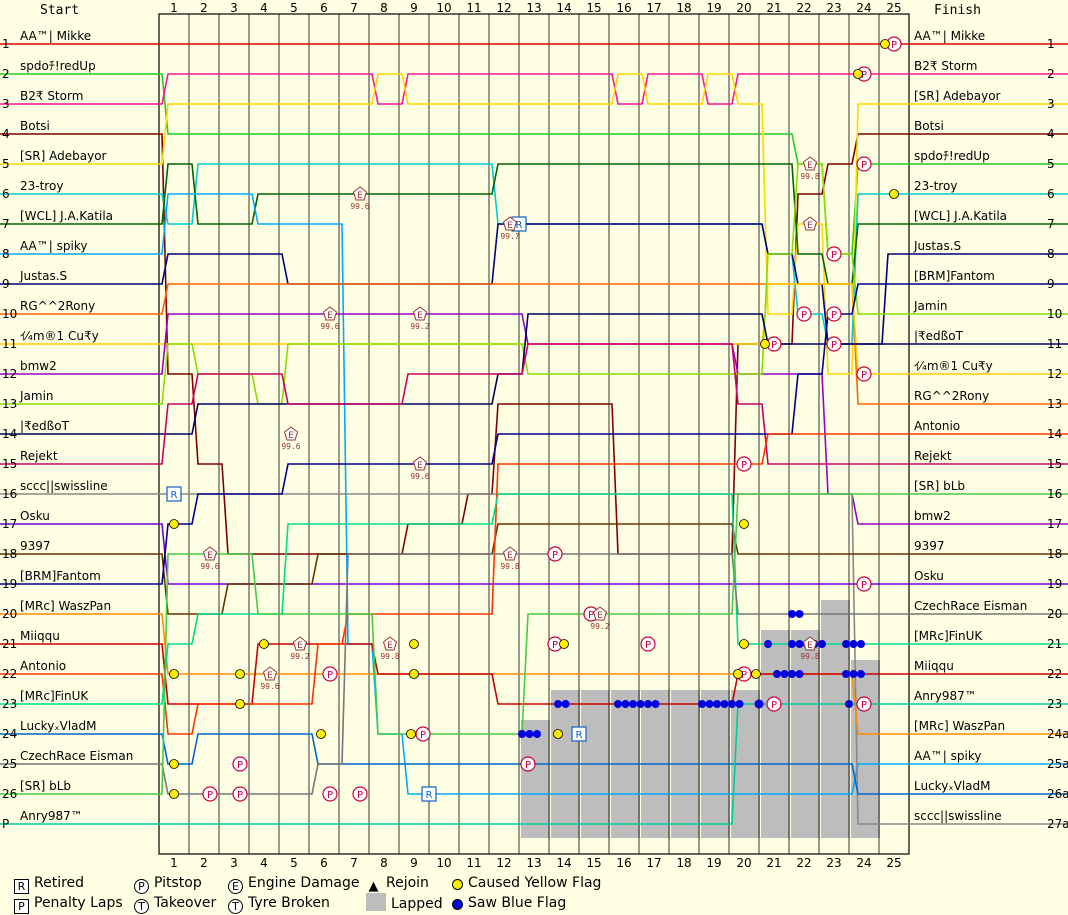  I want to click on engine-damage-value: 99.8, so click(809, 176).